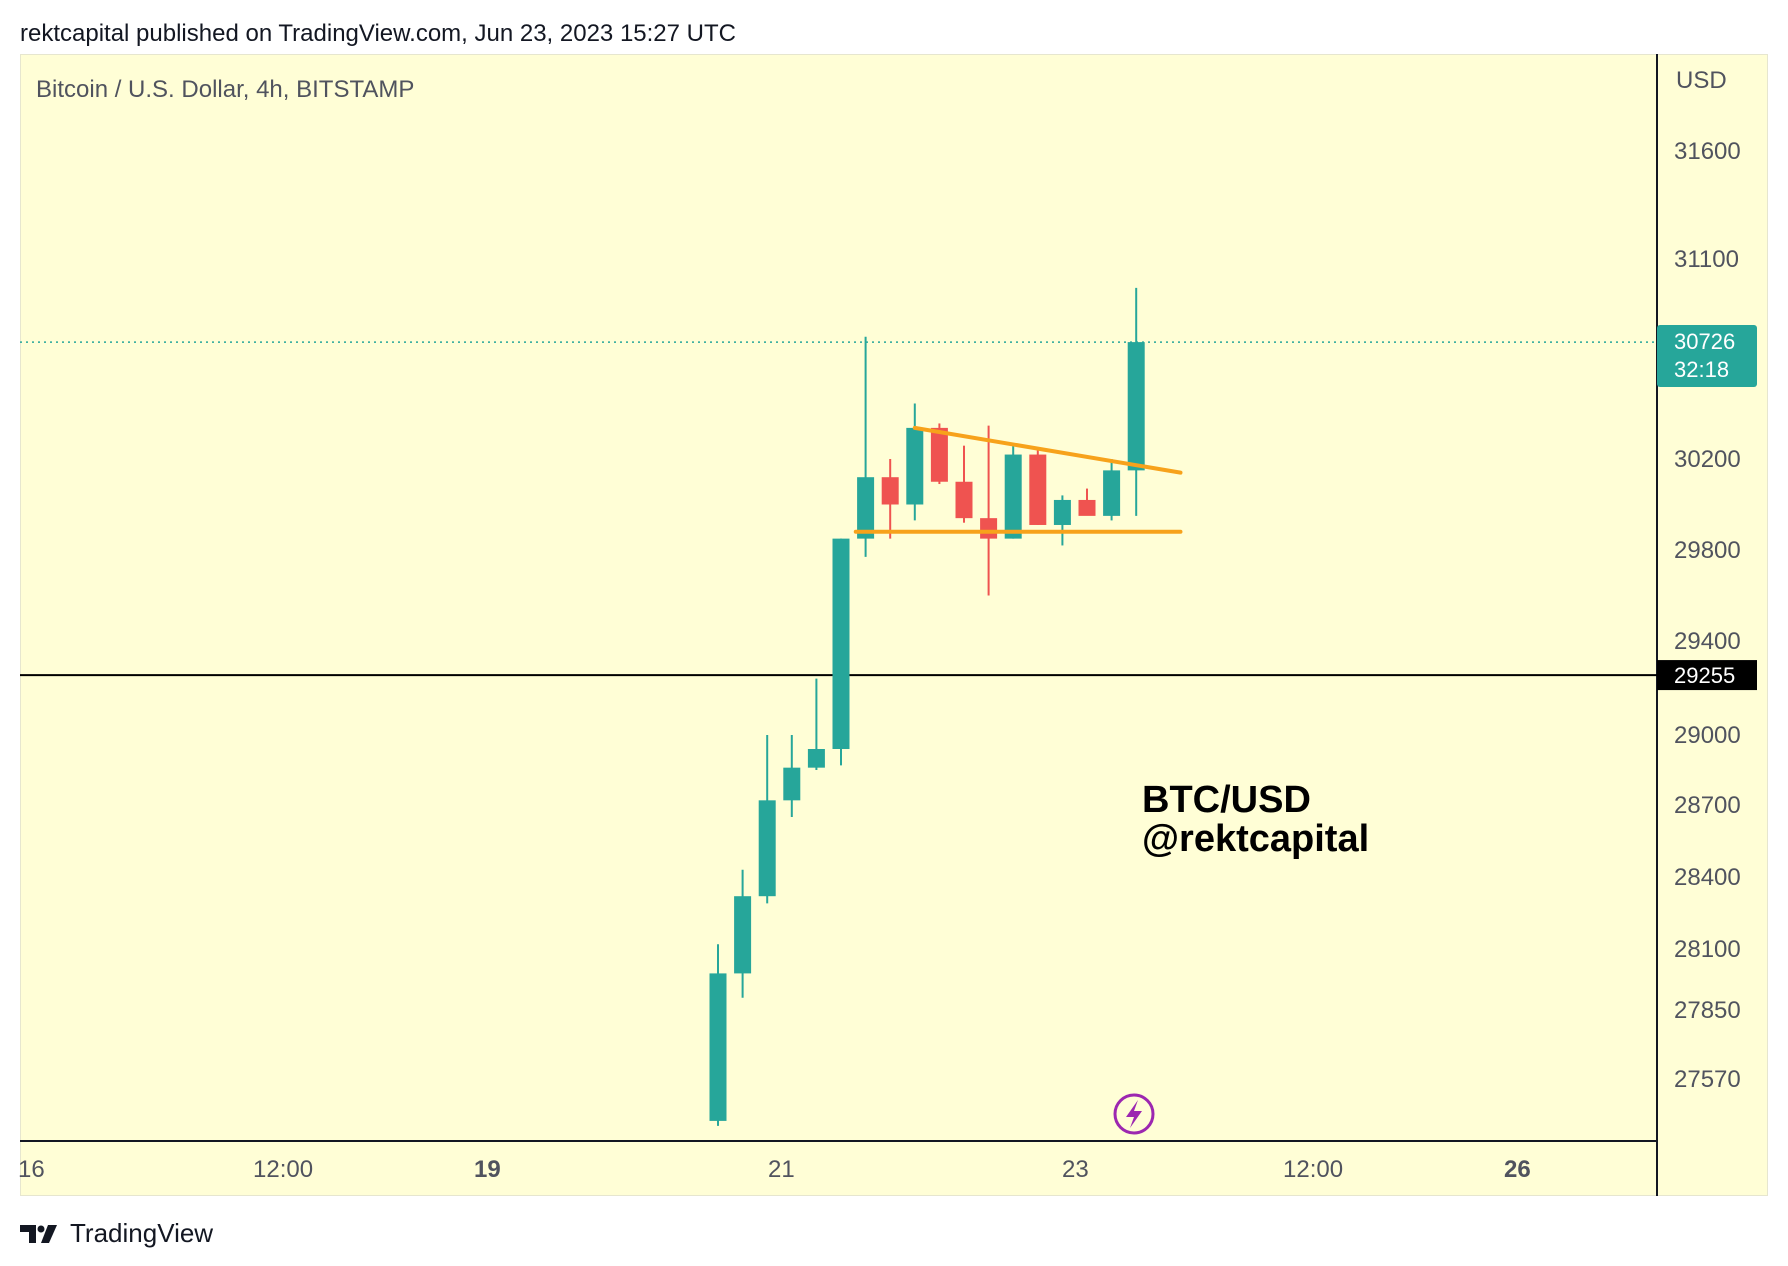 The image size is (1788, 1266). What do you see at coordinates (487, 1169) in the screenshot?
I see `time-tick-label: 19` at bounding box center [487, 1169].